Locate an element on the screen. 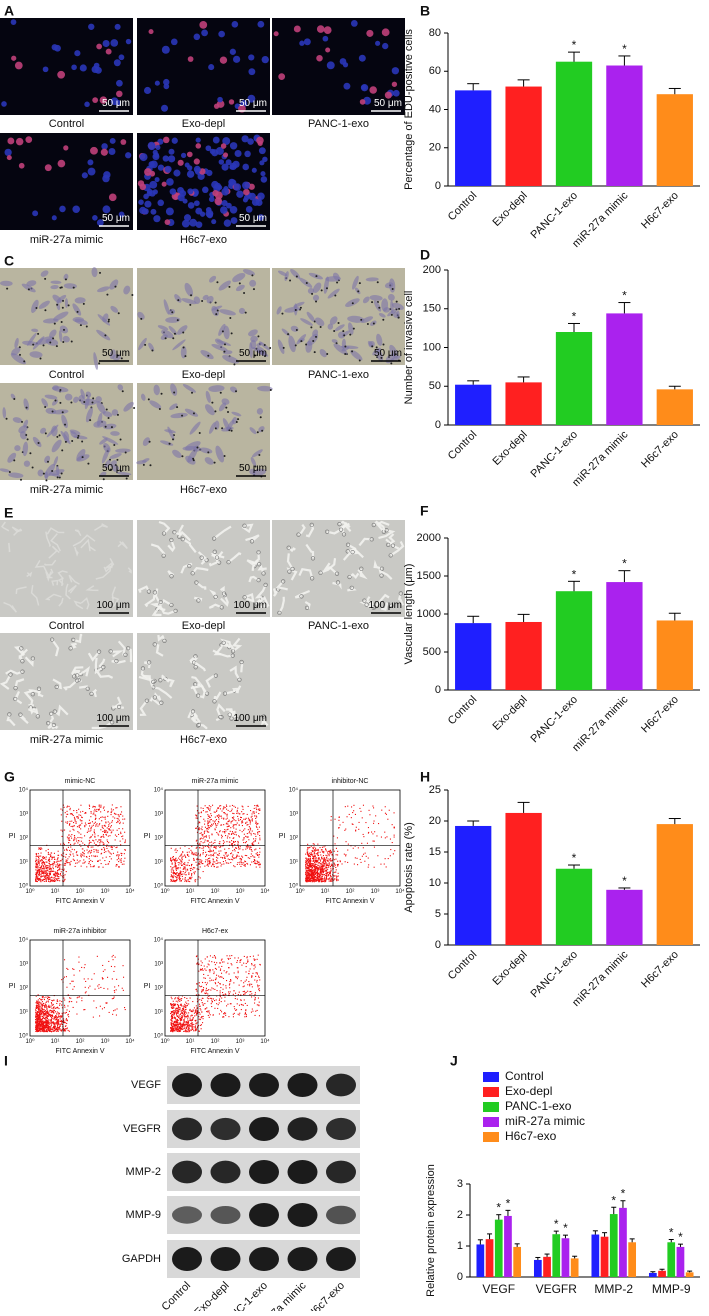  tube is located at coordinates (118, 707).